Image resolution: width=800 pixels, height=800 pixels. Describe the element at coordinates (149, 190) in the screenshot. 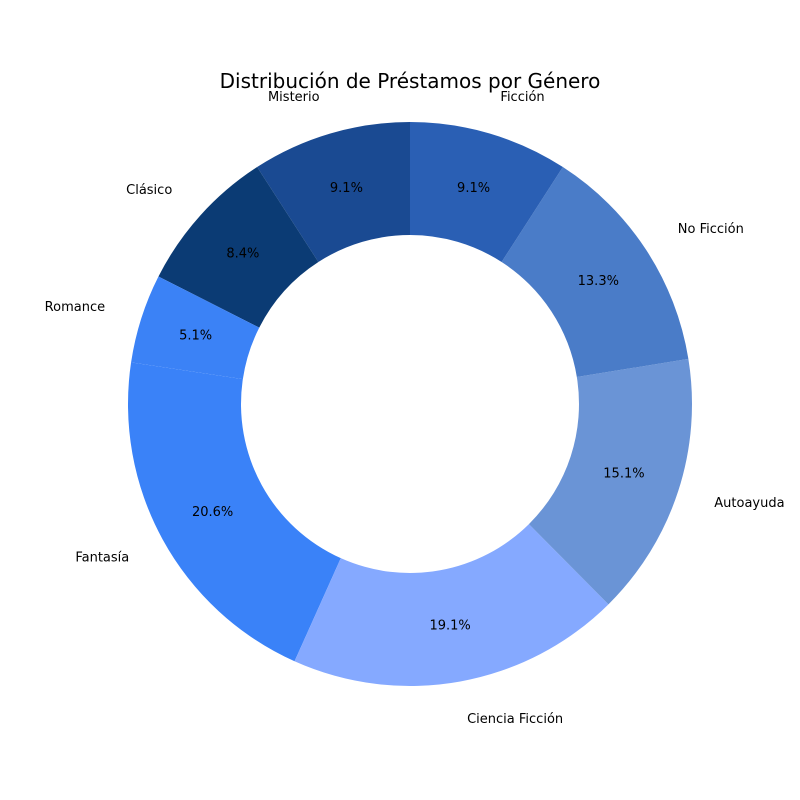

I see `slice-label-clasico: Clásico` at that location.